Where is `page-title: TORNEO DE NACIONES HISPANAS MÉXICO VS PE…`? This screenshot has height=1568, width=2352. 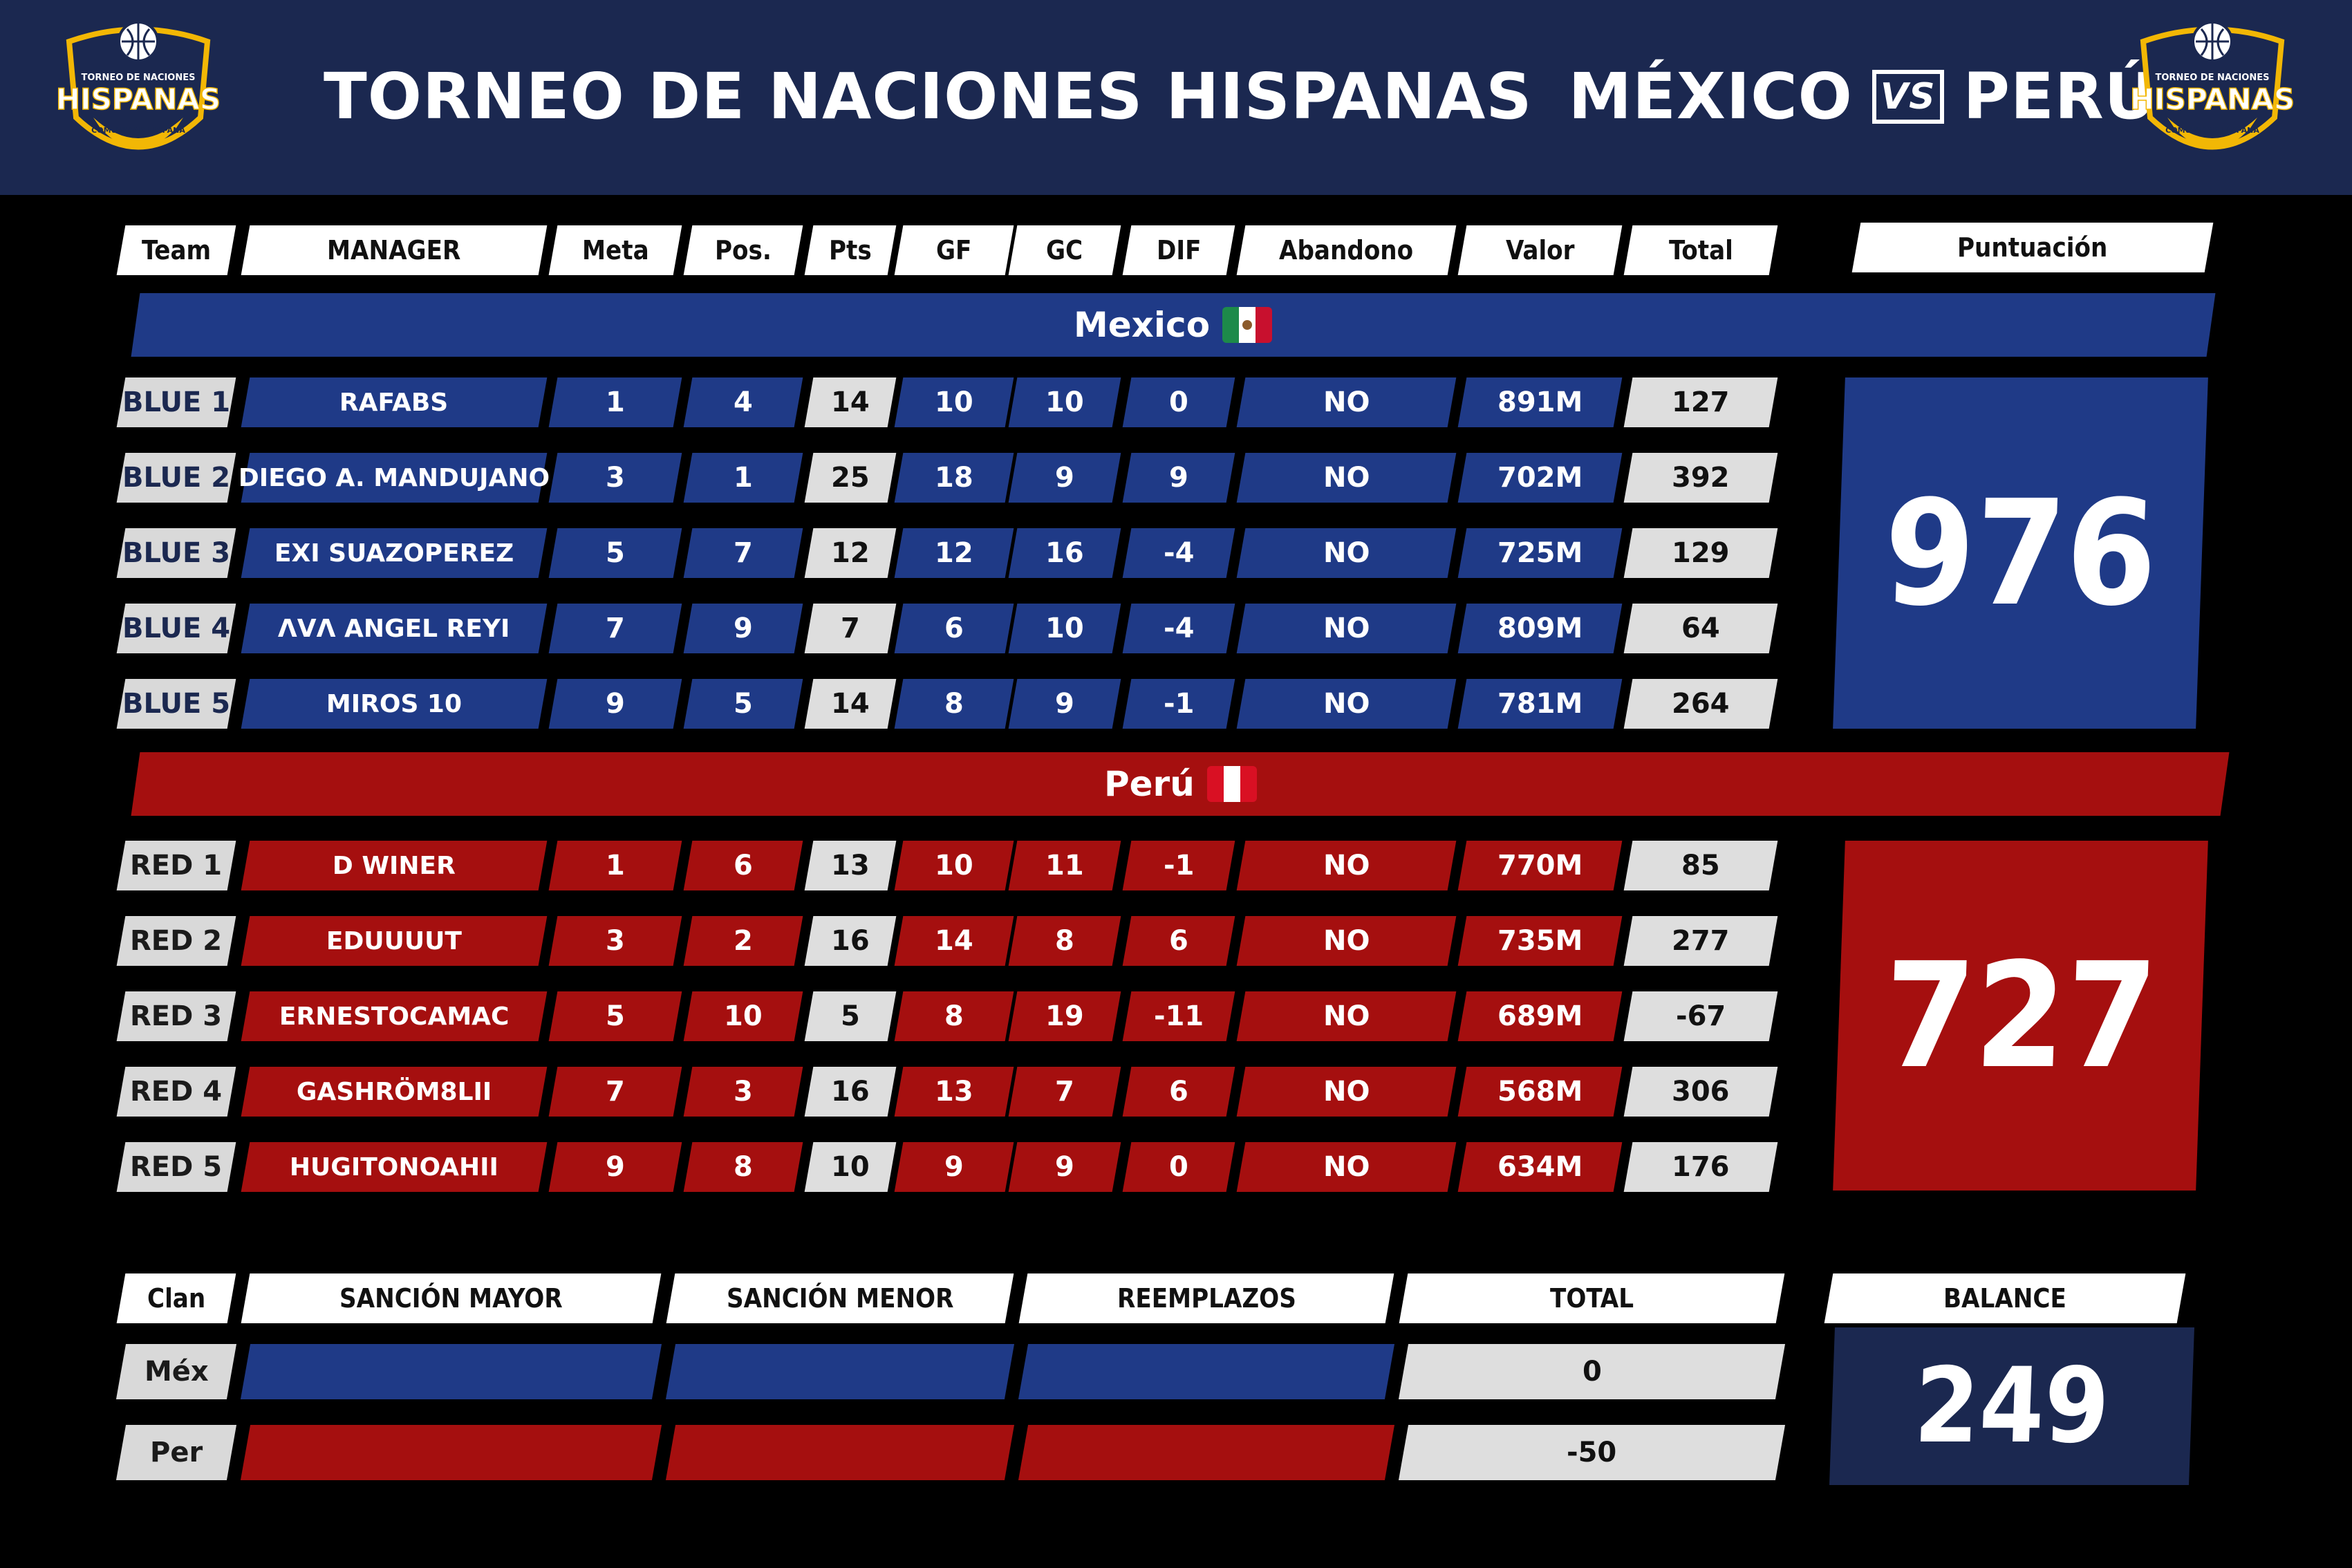
page-title: TORNEO DE NACIONES HISPANAS MÉXICO VS PE… is located at coordinates (1240, 96).